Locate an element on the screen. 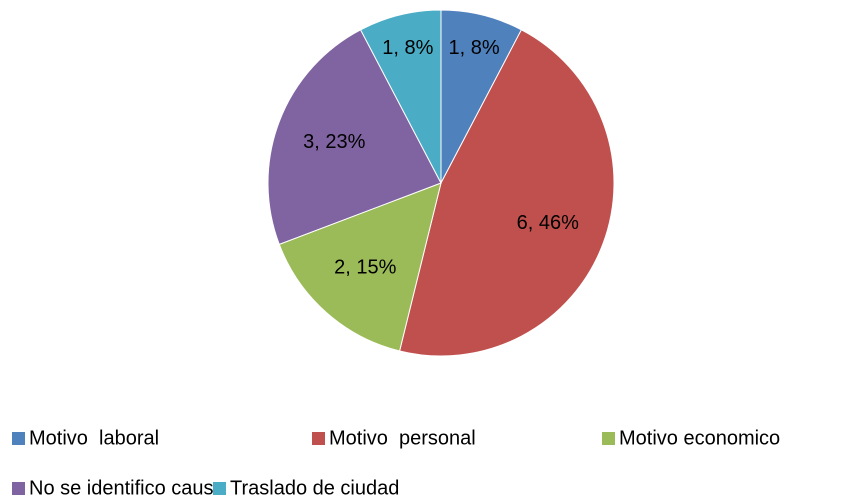 This screenshot has width=846, height=502. legend-label: Motivo laboral is located at coordinates (94, 438).